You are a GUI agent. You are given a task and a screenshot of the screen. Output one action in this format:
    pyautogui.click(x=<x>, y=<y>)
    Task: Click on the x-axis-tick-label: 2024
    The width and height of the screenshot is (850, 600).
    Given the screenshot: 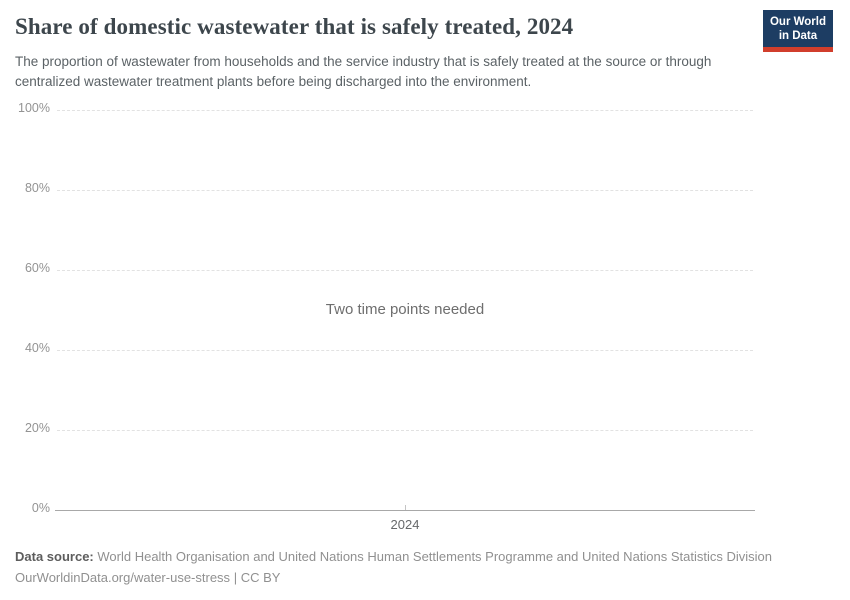 What is the action you would take?
    pyautogui.click(x=405, y=524)
    